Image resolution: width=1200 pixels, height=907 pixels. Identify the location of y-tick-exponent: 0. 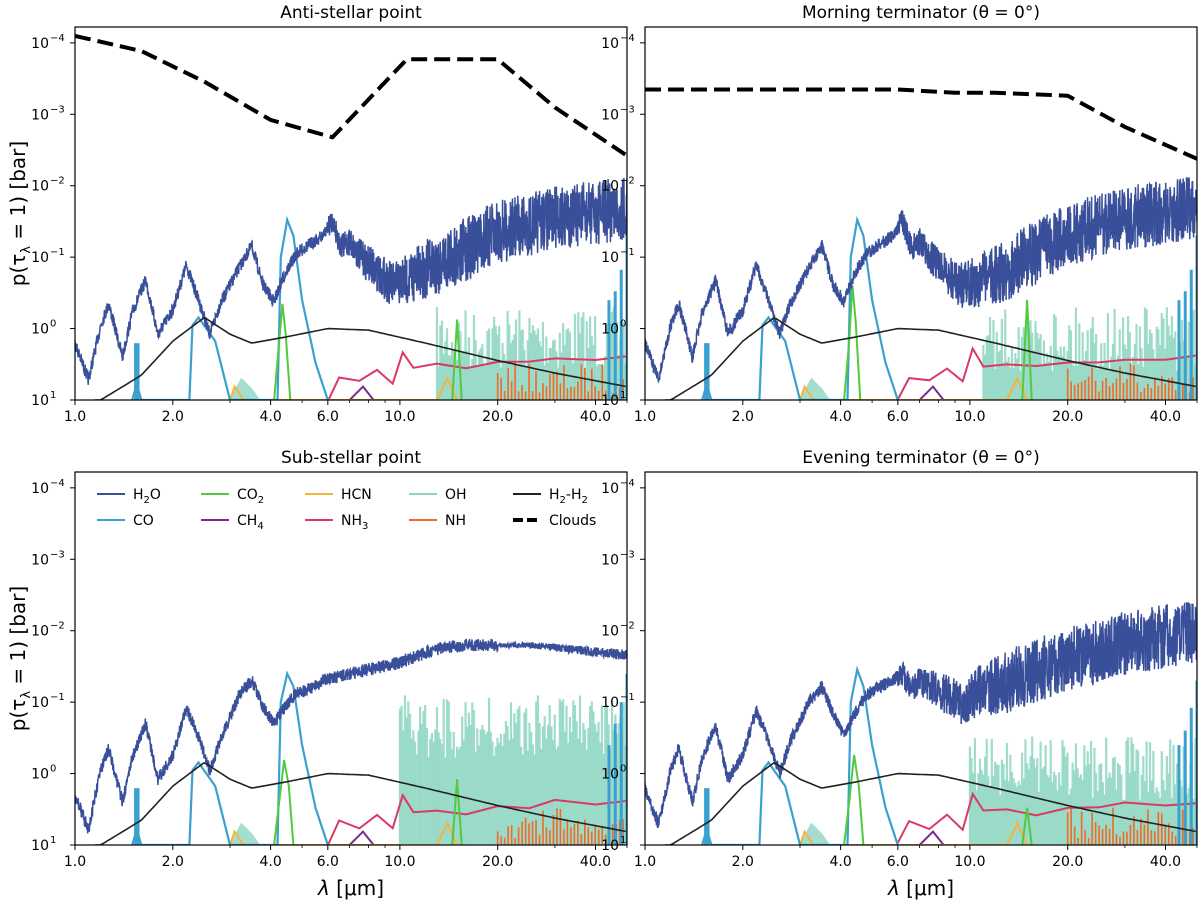
(623, 324).